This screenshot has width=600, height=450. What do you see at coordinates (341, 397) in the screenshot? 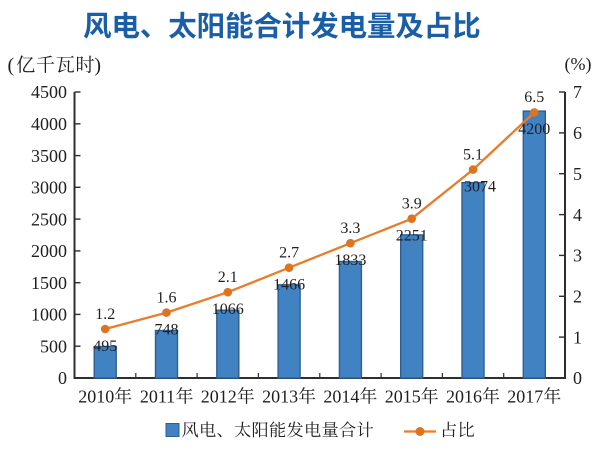
I see `svg-text: 2014` at bounding box center [341, 397].